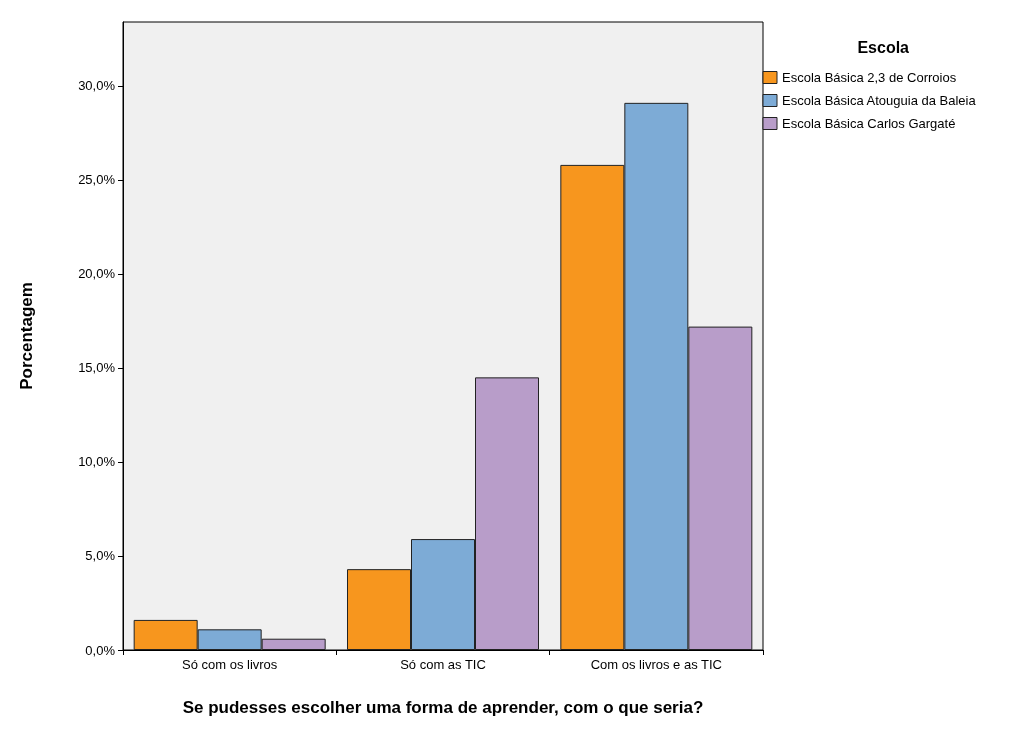 This screenshot has width=1010, height=749. I want to click on x-axis-title: Se pudesses escolher uma forma de aprender, com o que seria?, so click(443, 707).